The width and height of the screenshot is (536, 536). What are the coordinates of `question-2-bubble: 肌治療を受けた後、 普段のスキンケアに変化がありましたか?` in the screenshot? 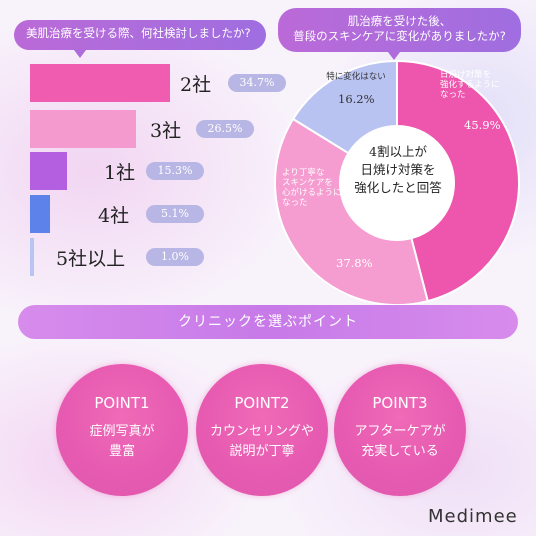 It's located at (399, 34).